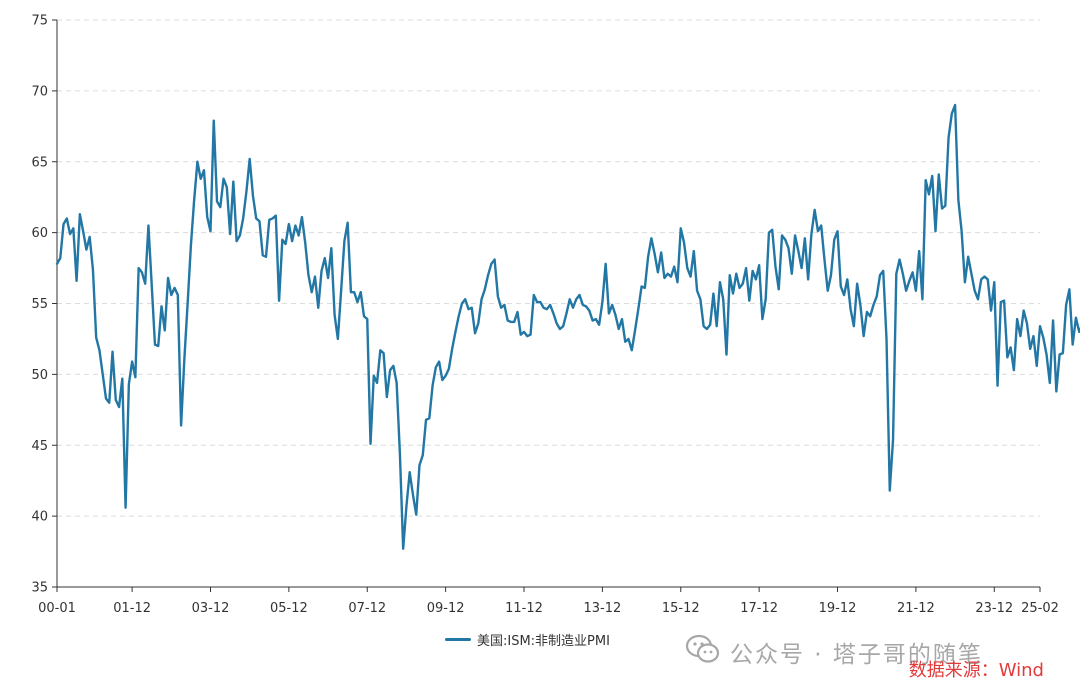  Describe the element at coordinates (1040, 608) in the screenshot. I see `x-tick-label: 25-02` at that location.